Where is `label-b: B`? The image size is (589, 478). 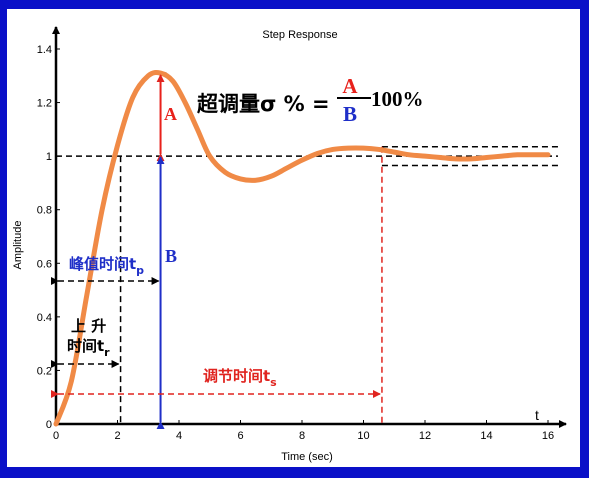 label-b: B is located at coordinates (171, 256).